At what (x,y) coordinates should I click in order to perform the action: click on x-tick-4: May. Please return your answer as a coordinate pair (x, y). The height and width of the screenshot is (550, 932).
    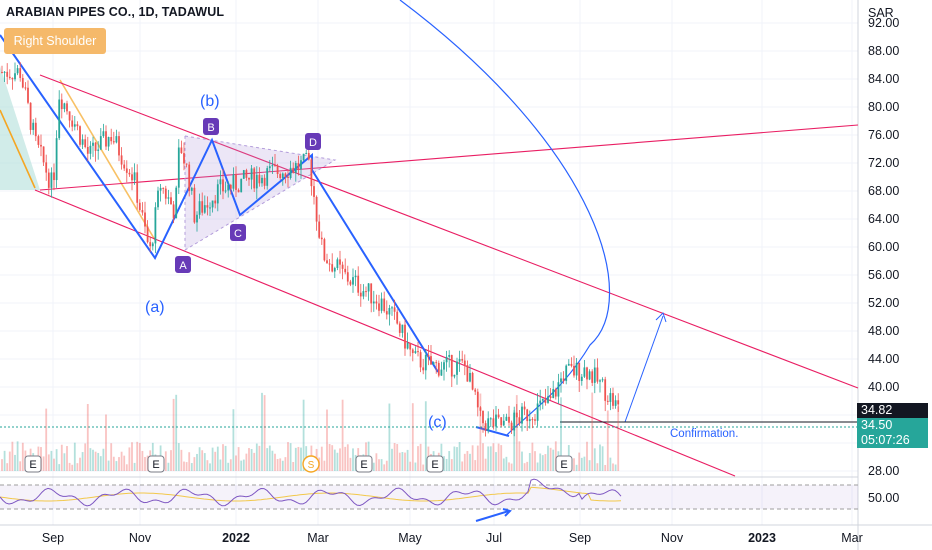
    Looking at the image, I should click on (410, 538).